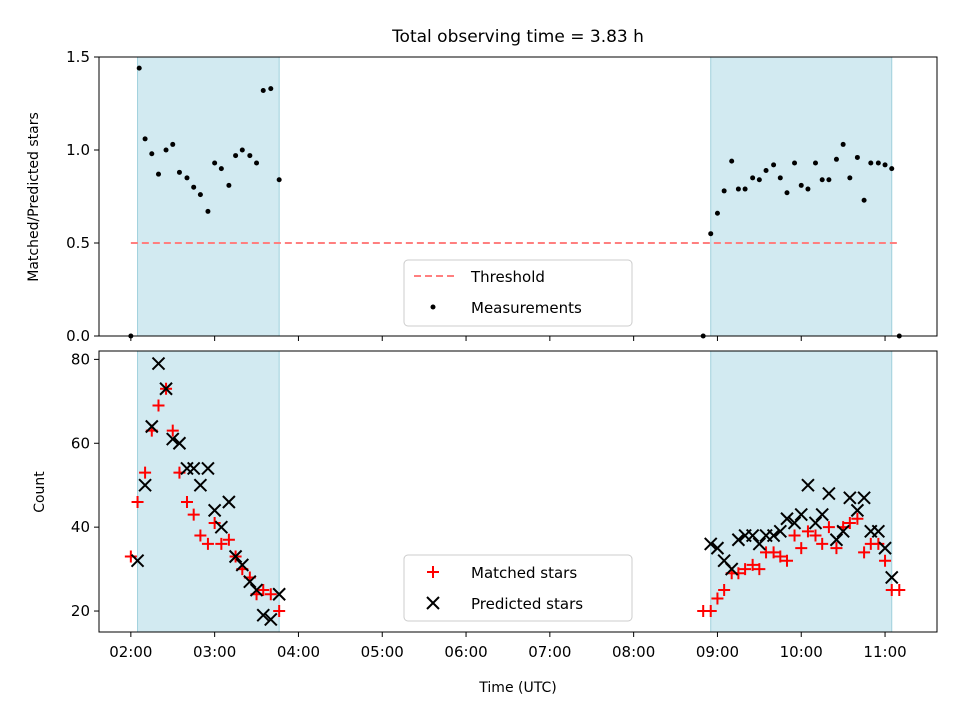 This screenshot has width=960, height=720. What do you see at coordinates (801, 652) in the screenshot?
I see `x-tick-label: 10:00` at bounding box center [801, 652].